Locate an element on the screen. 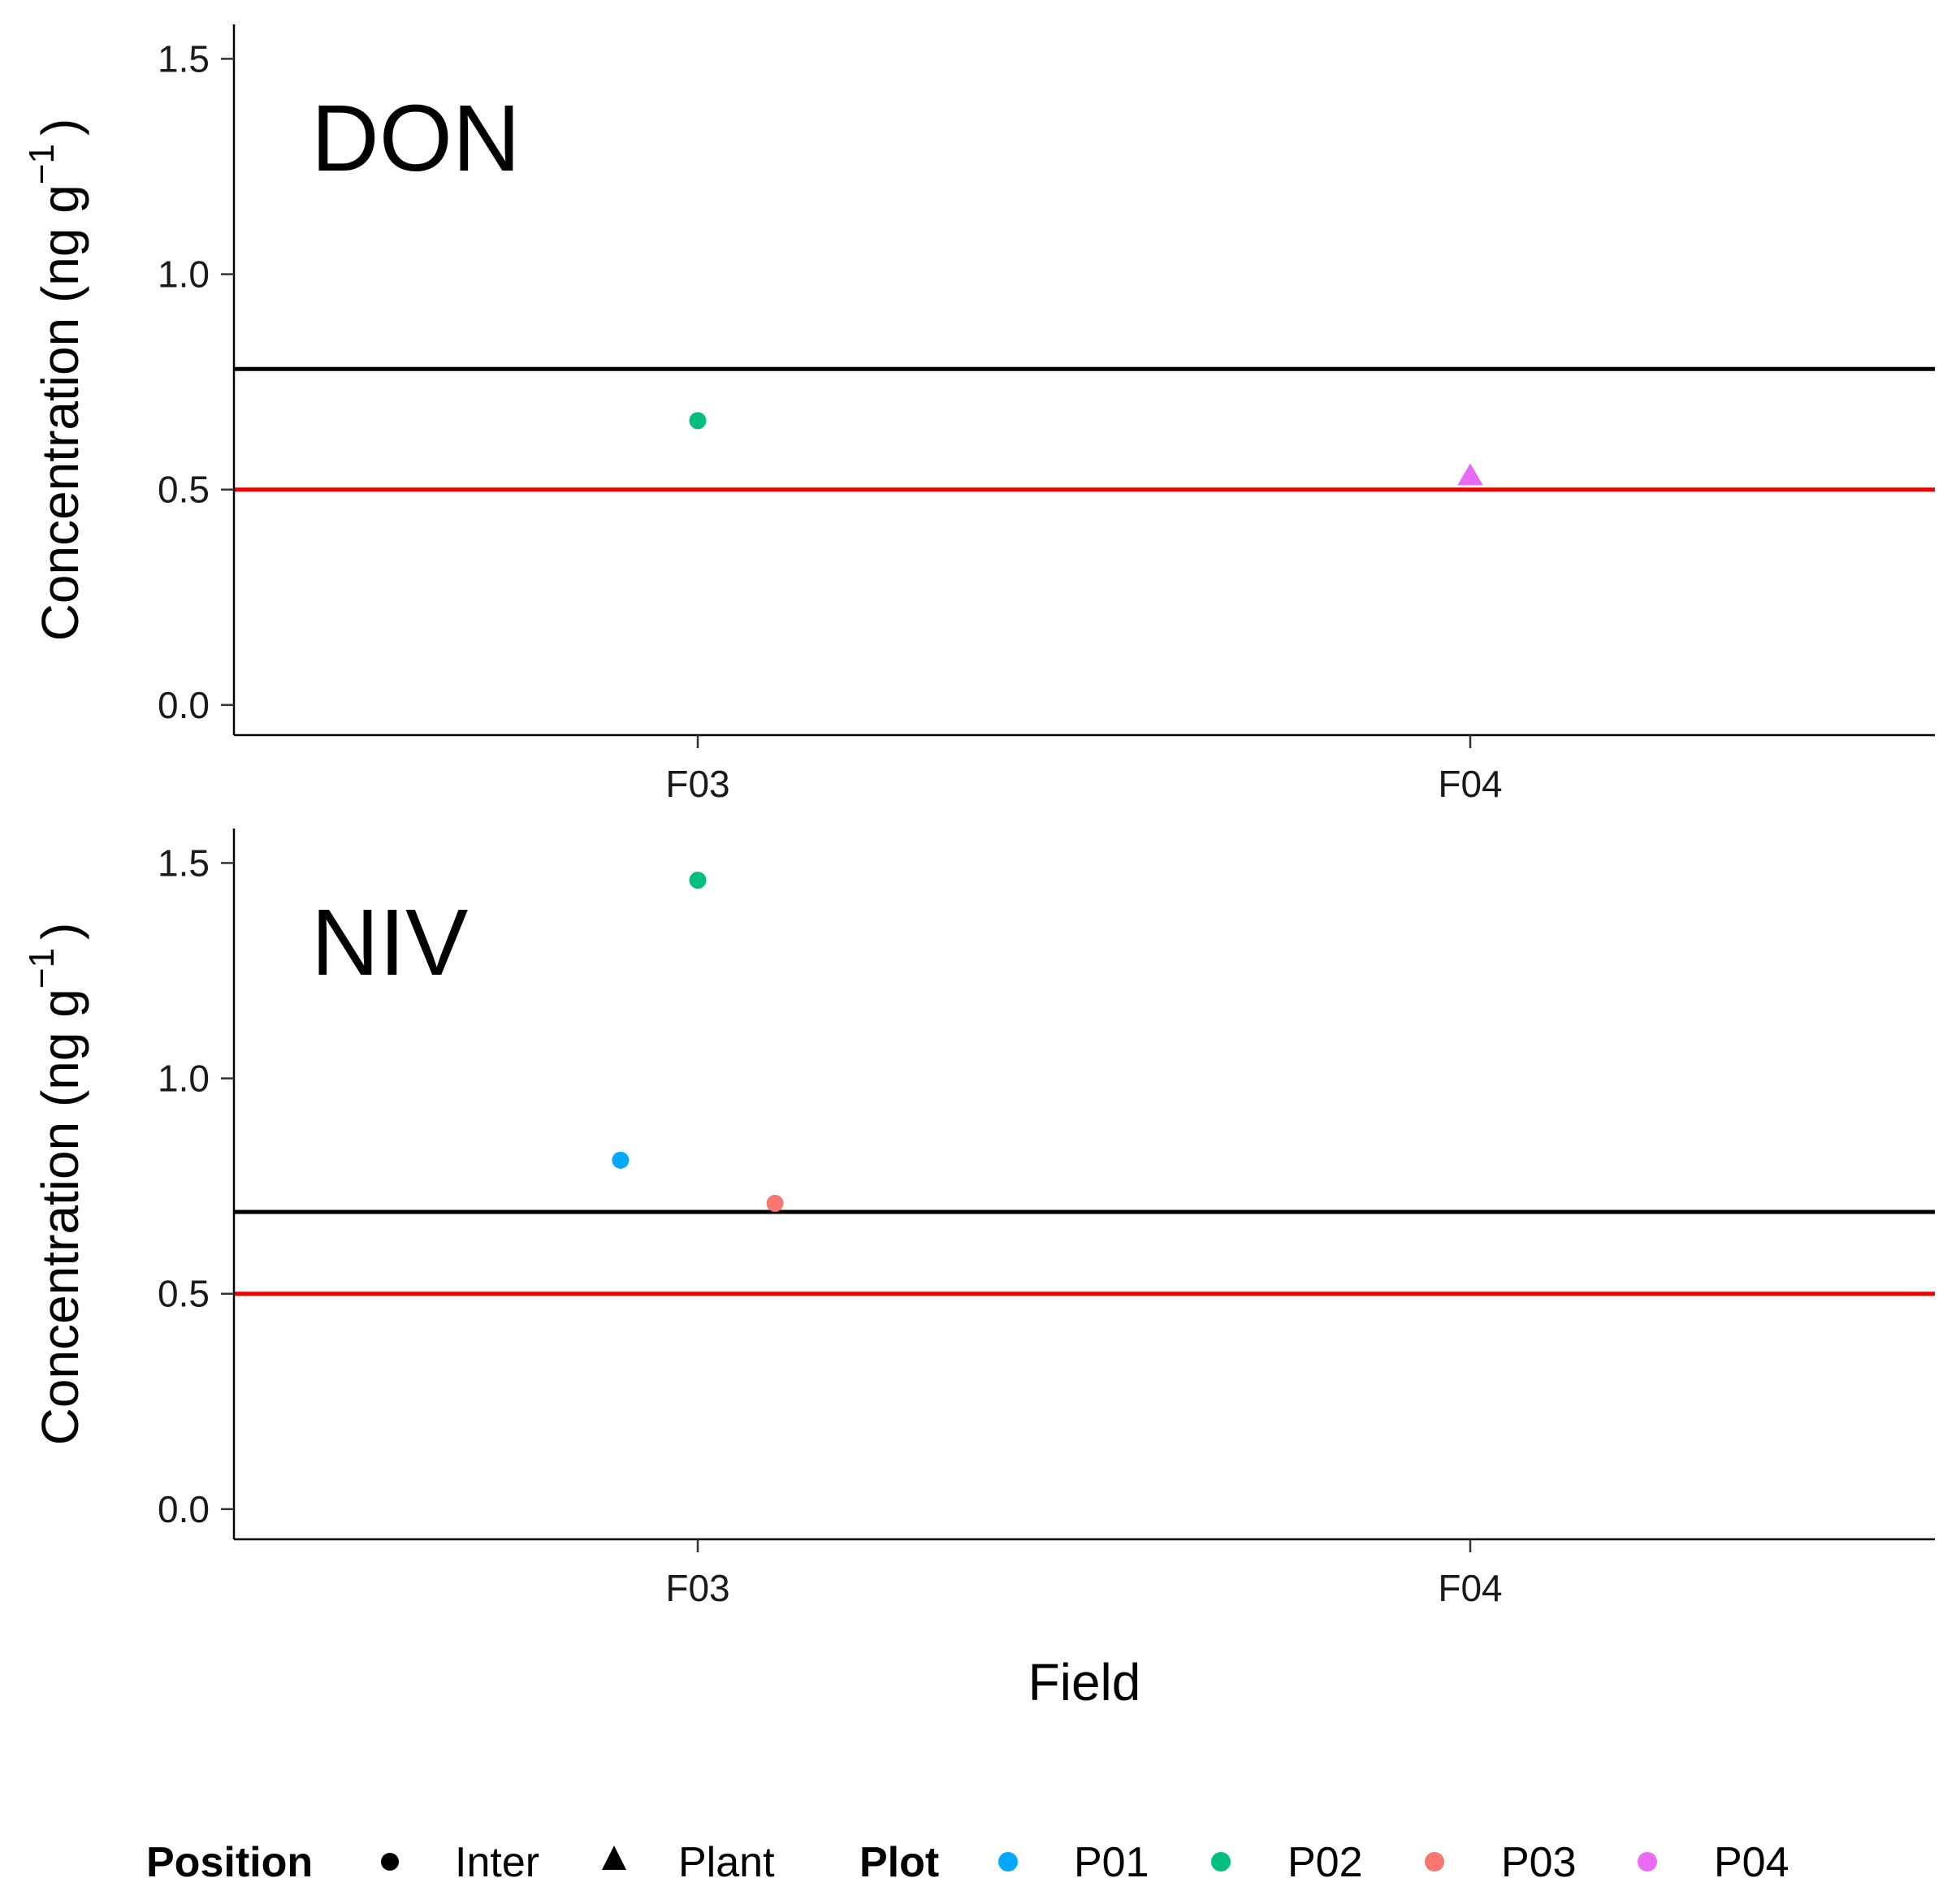 This screenshot has height=1904, width=1956. legend-inter-key is located at coordinates (390, 1862).